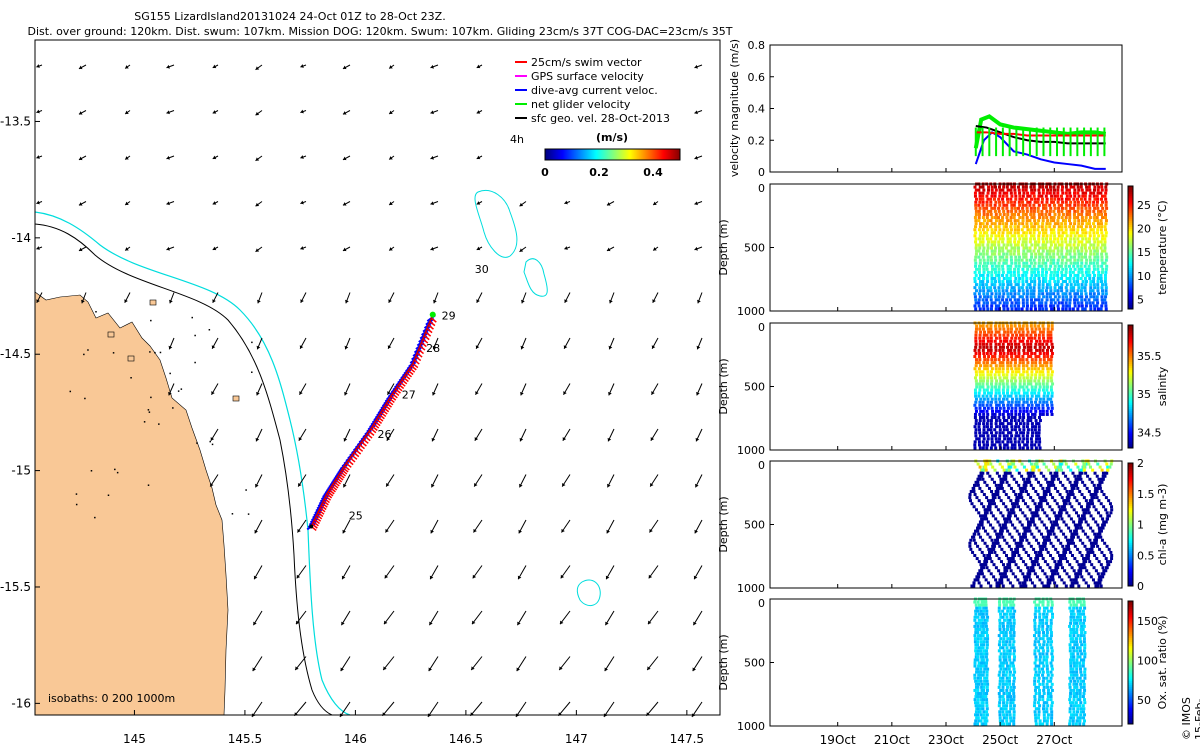 Image resolution: width=1200 pixels, height=750 pixels. I want to click on reef-speck, so click(252, 342).